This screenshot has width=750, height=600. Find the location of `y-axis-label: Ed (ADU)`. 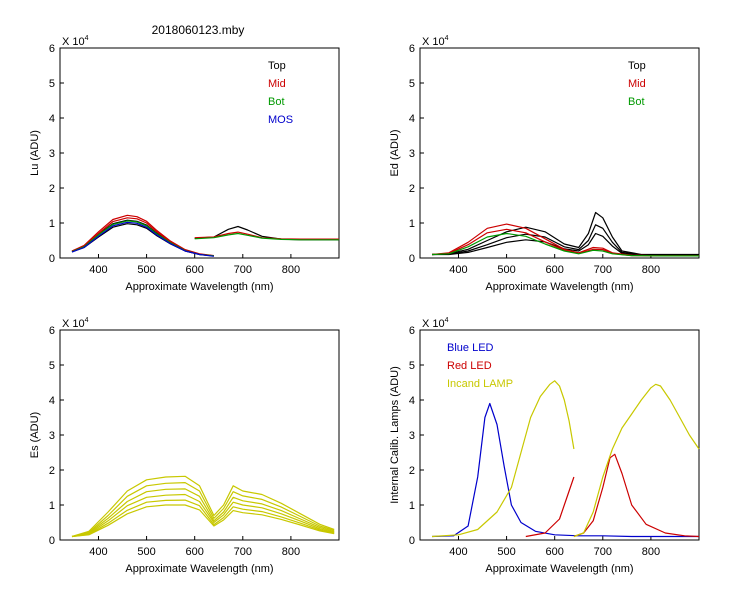

y-axis-label: Ed (ADU) is located at coordinates (395, 152).